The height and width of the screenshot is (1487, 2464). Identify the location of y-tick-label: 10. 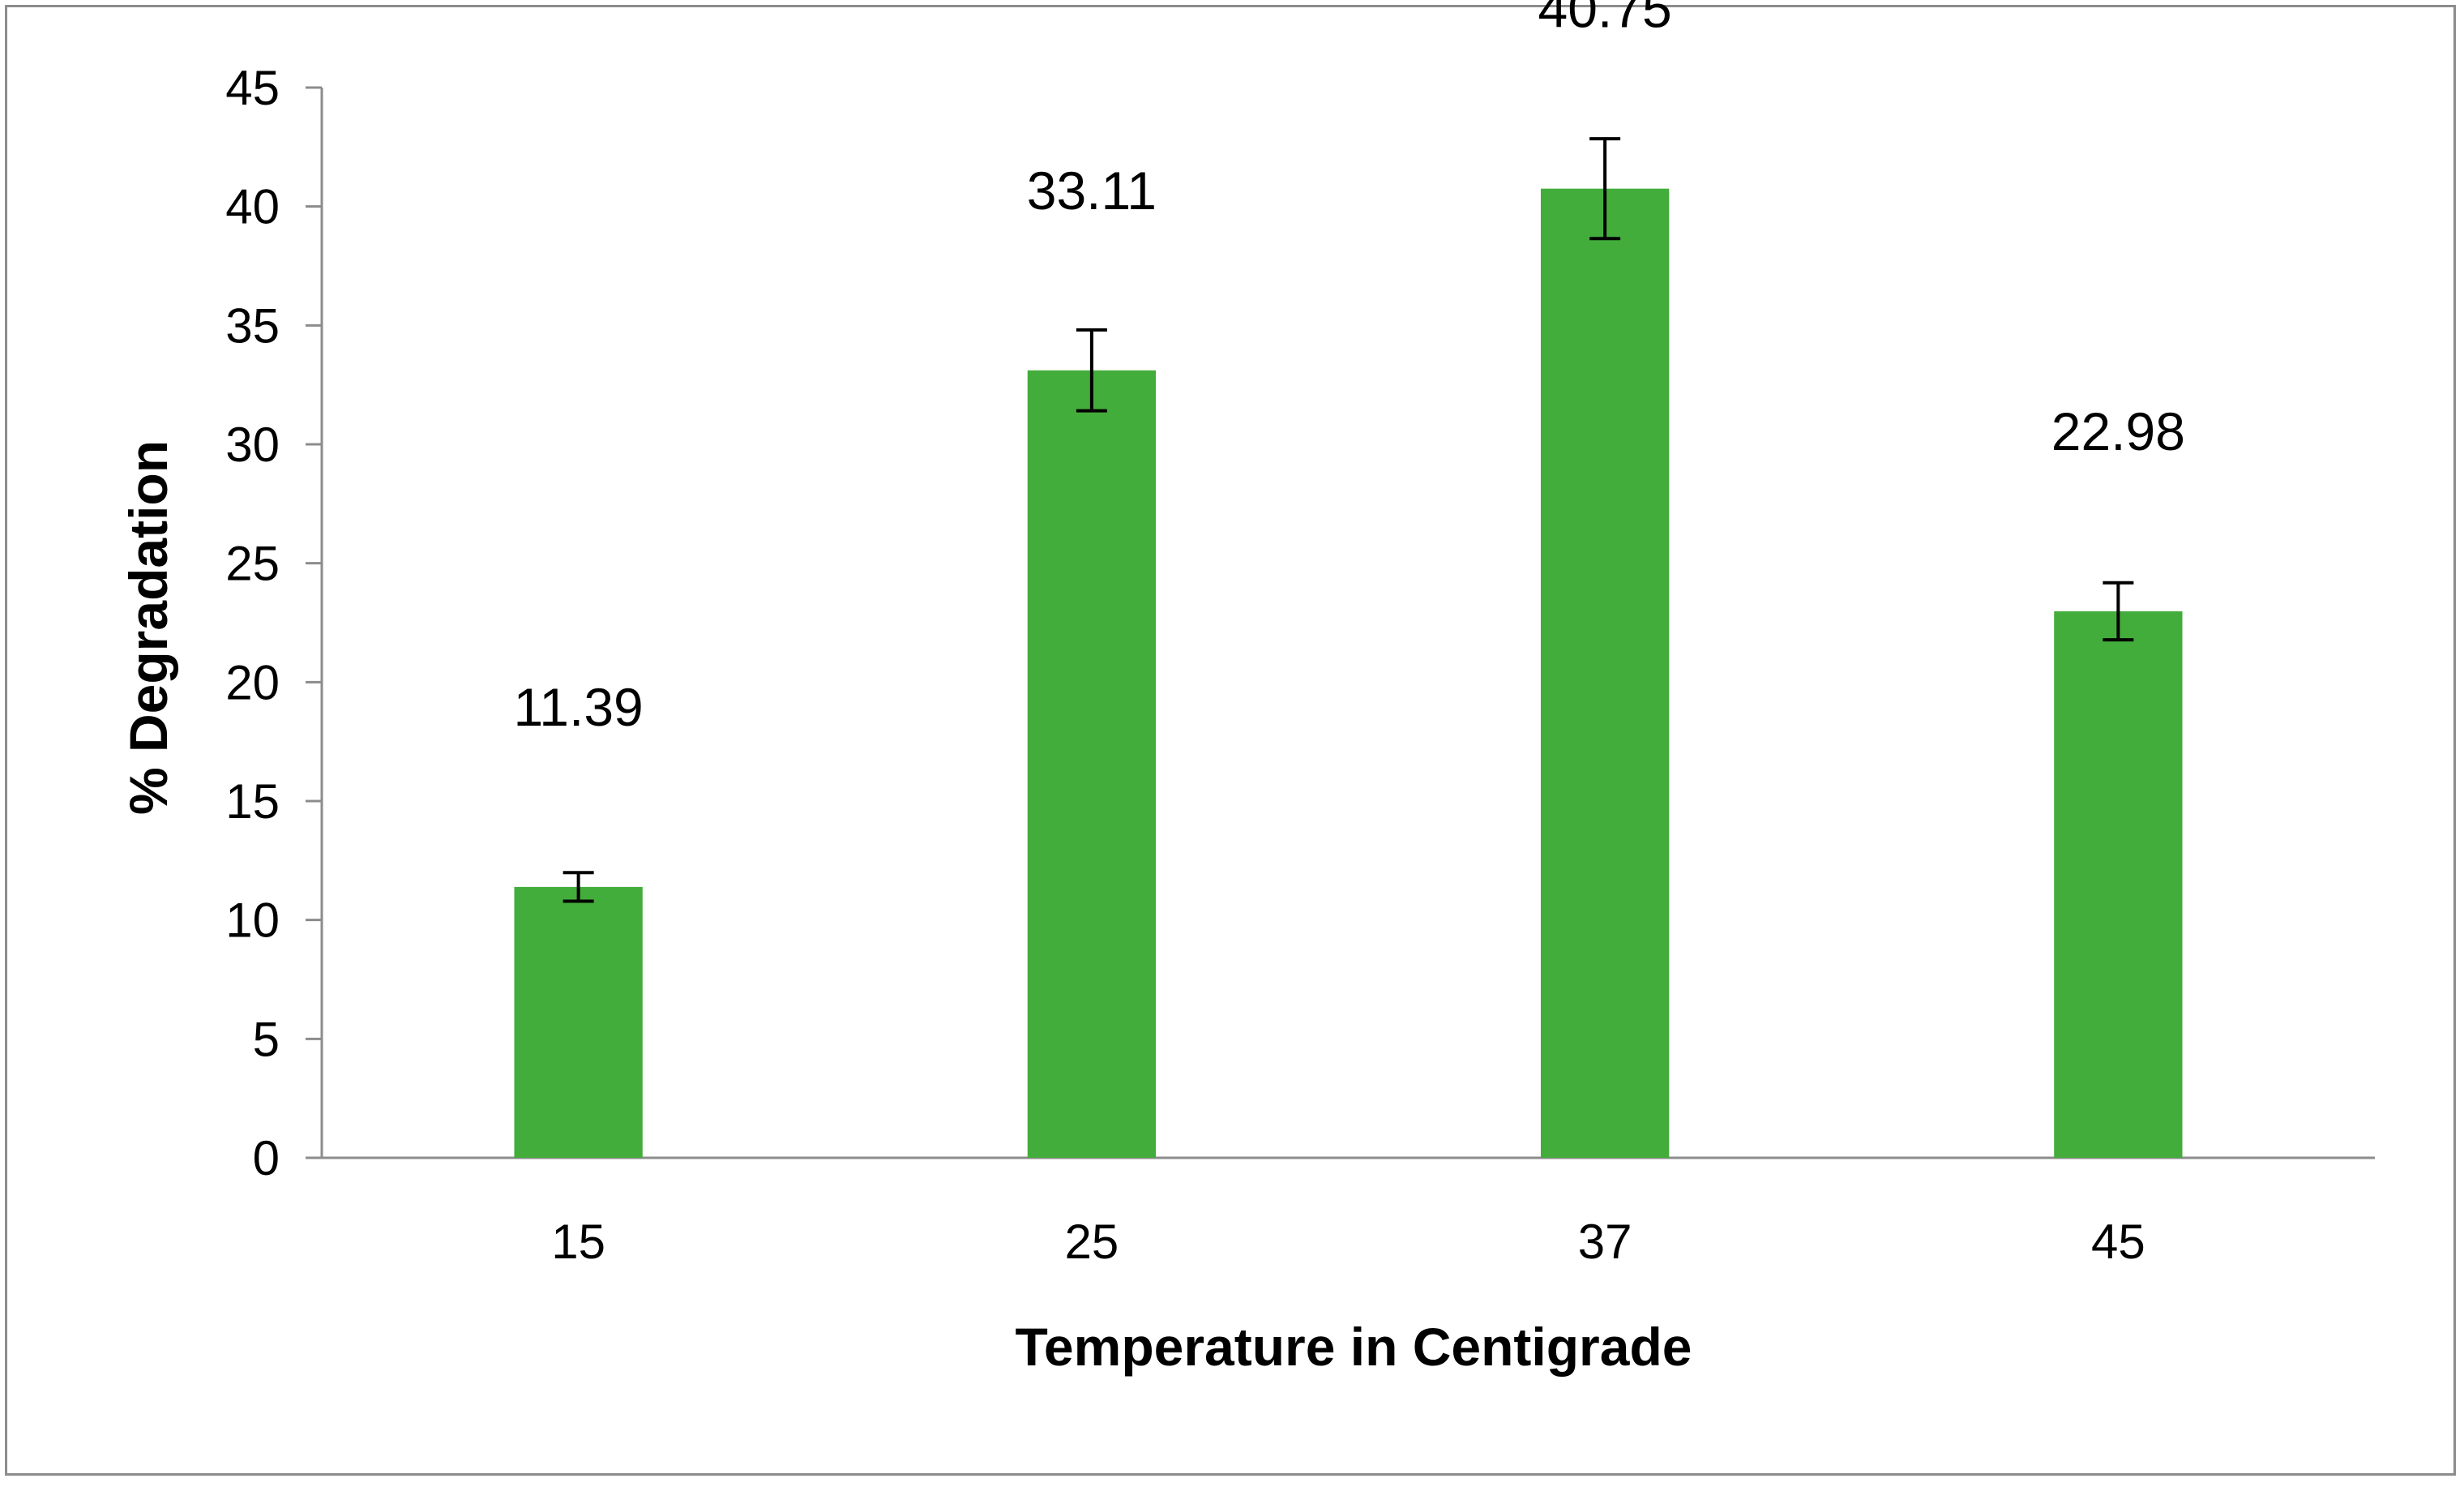
(252, 920).